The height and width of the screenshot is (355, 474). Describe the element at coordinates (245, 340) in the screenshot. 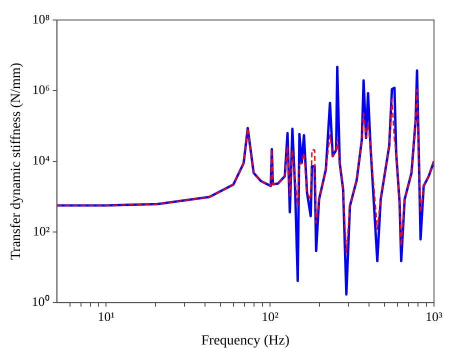

I see `x-axis-title: Frequency (Hz)` at that location.